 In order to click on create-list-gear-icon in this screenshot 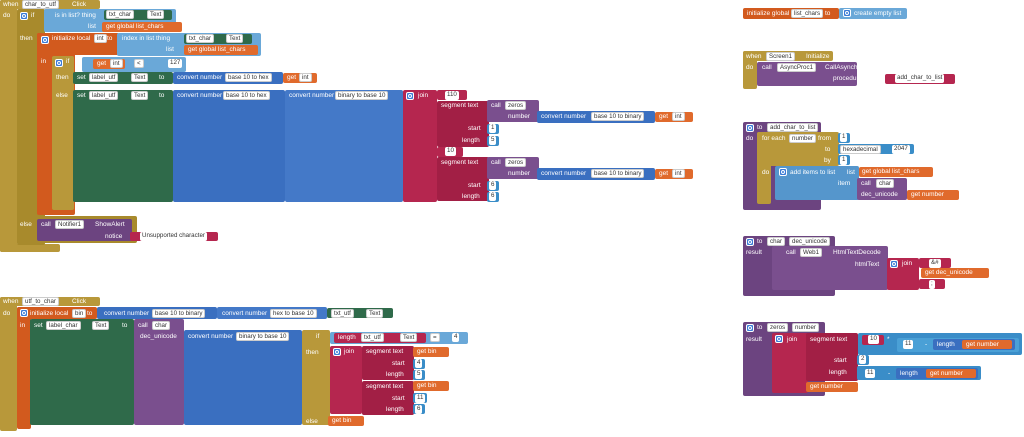, I will do `click(847, 13)`.